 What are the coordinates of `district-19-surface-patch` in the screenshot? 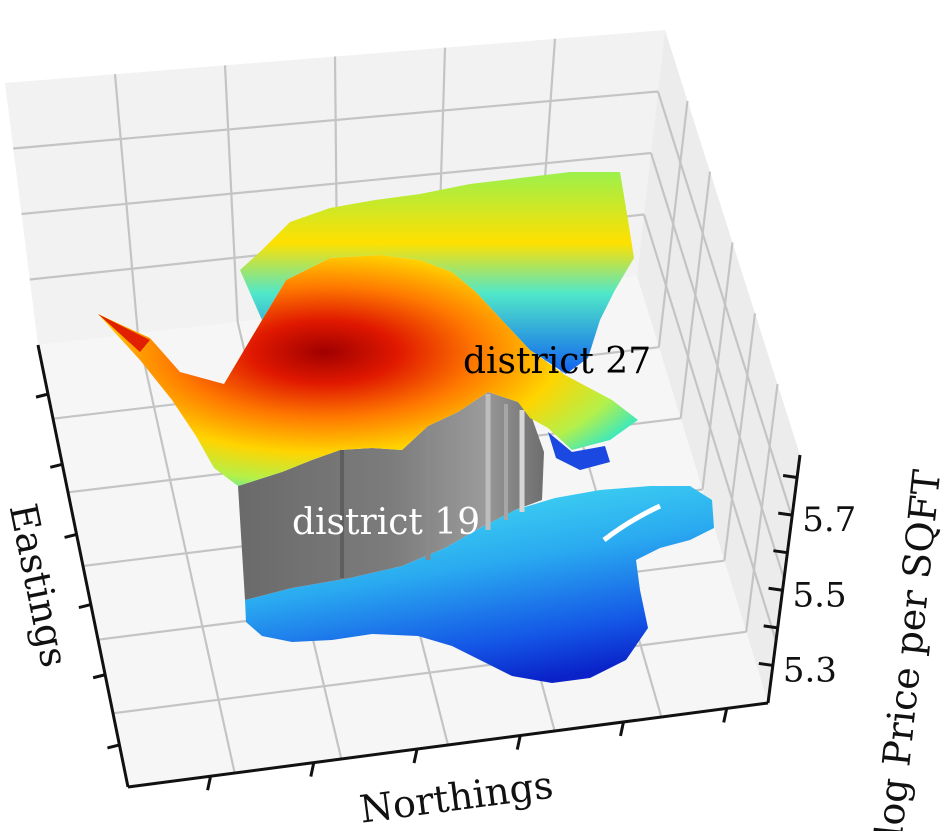 It's located at (479, 584).